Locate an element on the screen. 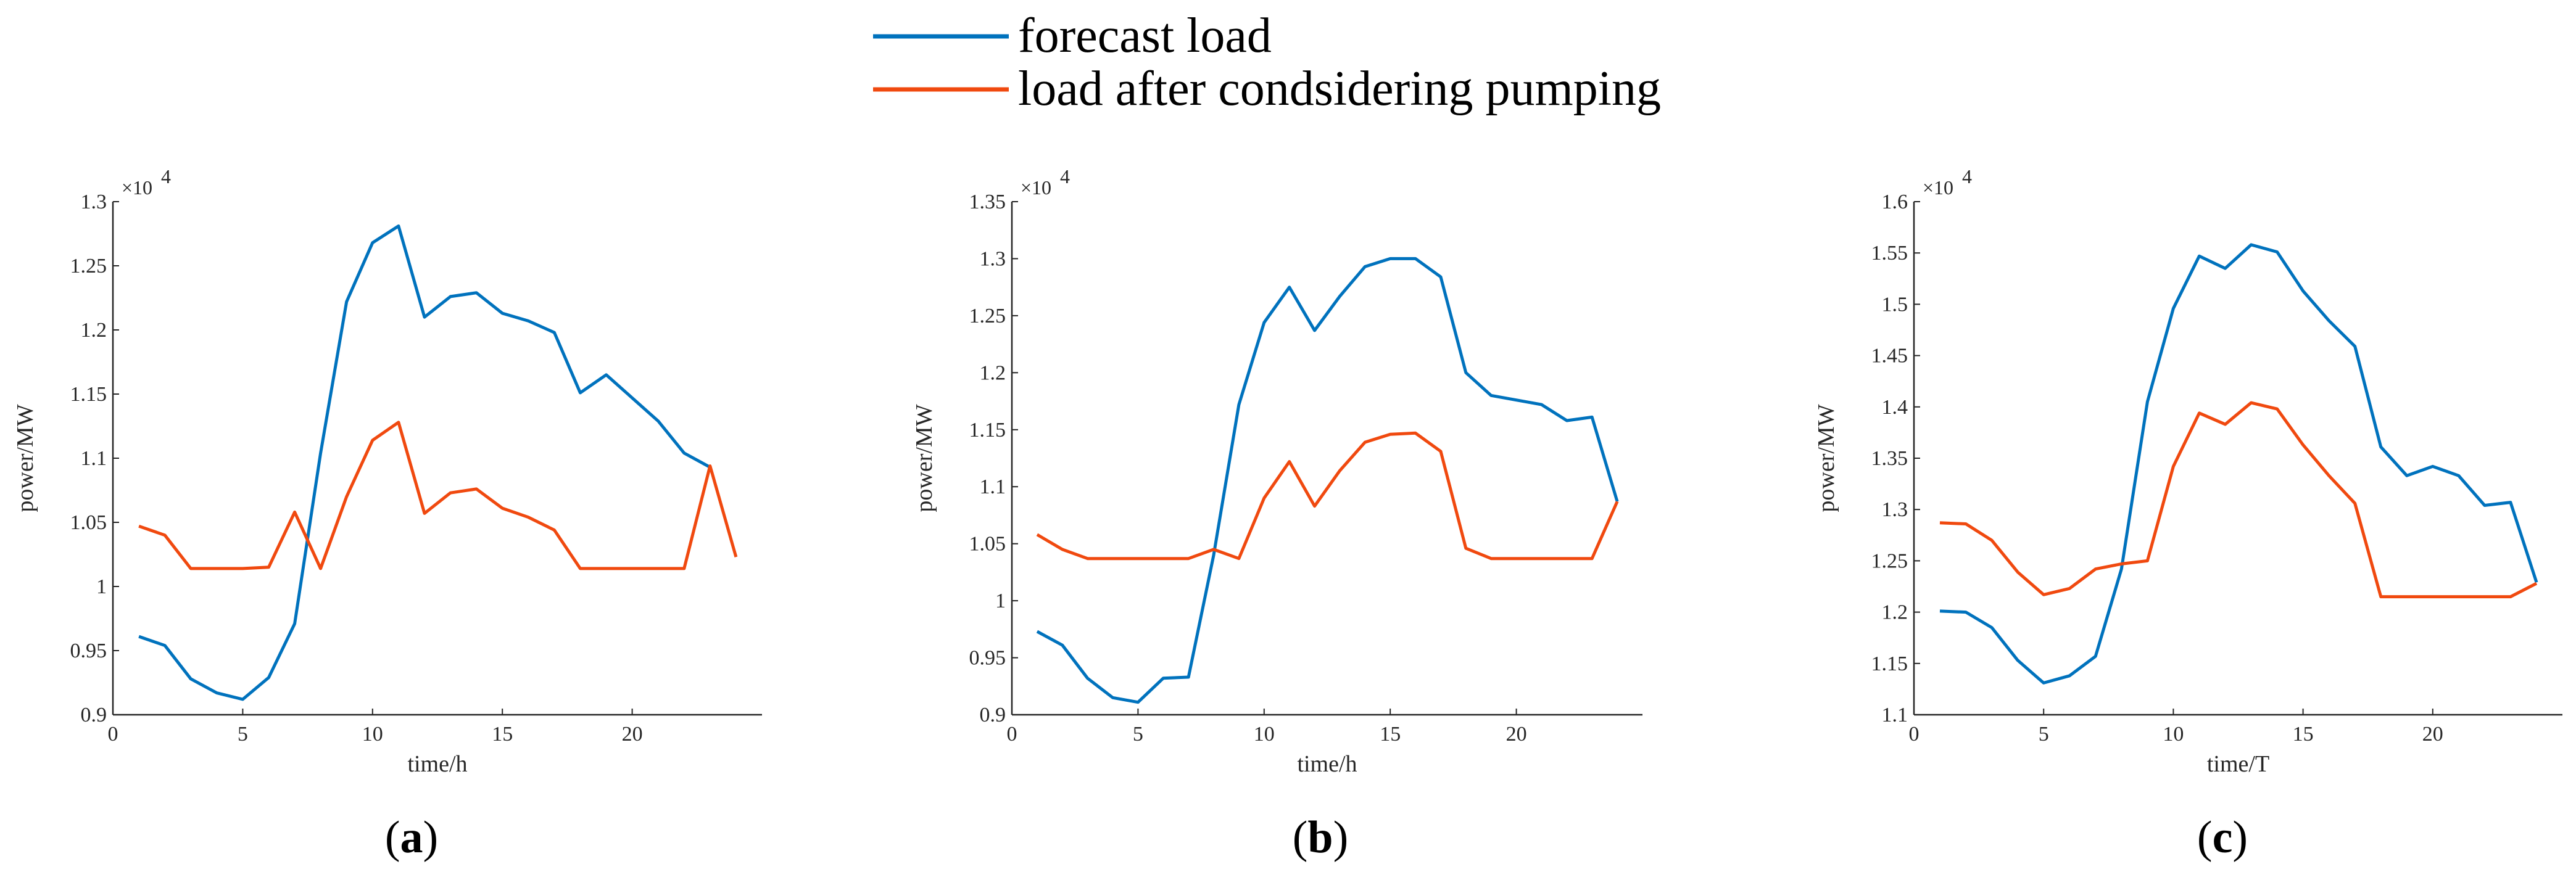  y-tick-label: 1.4 is located at coordinates (1895, 407).